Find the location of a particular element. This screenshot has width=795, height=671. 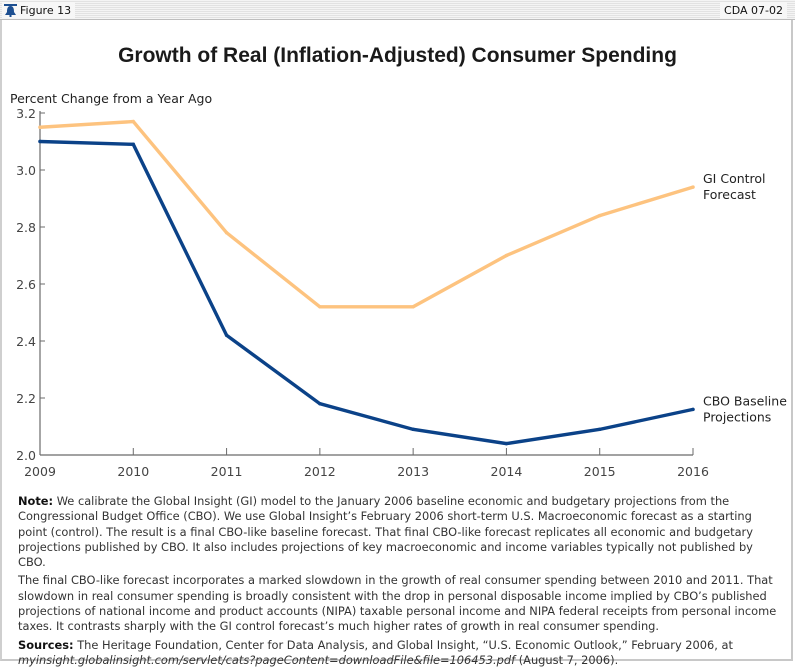

series-label-gi-control-forecast: GI Control is located at coordinates (734, 178).